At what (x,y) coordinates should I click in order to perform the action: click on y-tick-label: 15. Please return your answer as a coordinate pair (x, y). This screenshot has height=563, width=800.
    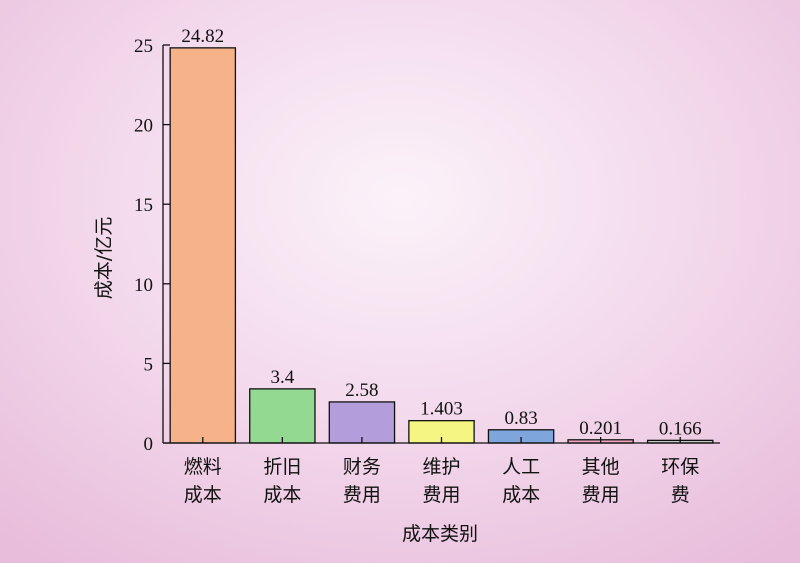
    Looking at the image, I should click on (143, 205).